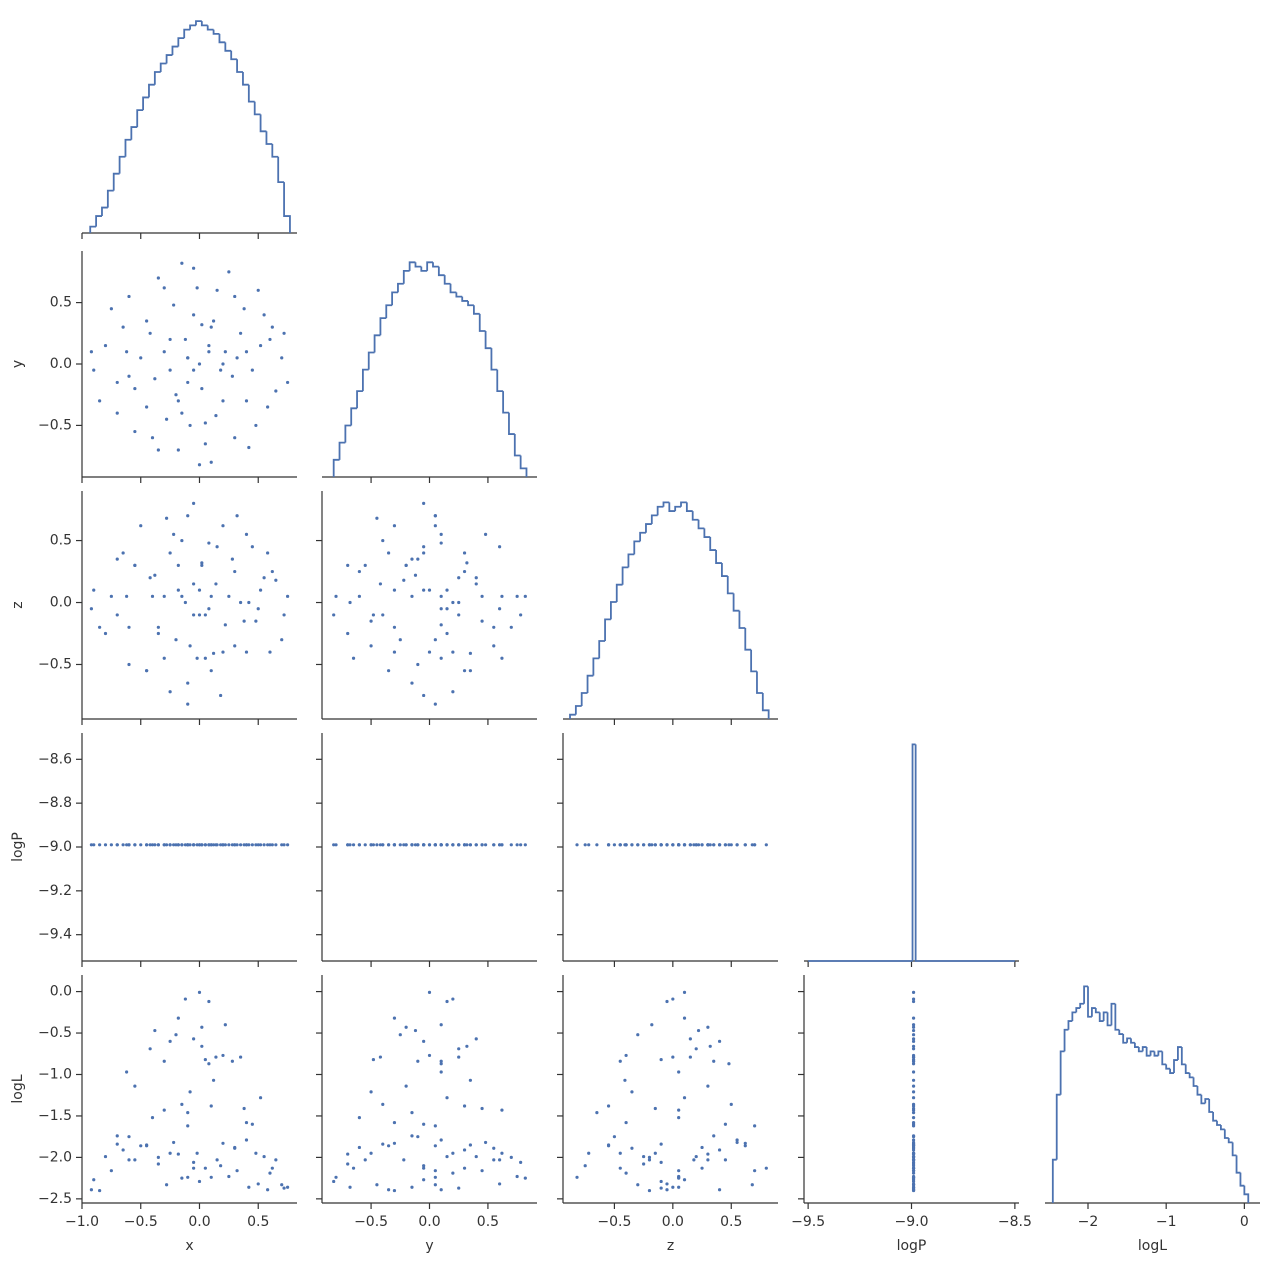 The height and width of the screenshot is (1263, 1270). What do you see at coordinates (55, 847) in the screenshot?
I see `y-tick-label: −9.0` at bounding box center [55, 847].